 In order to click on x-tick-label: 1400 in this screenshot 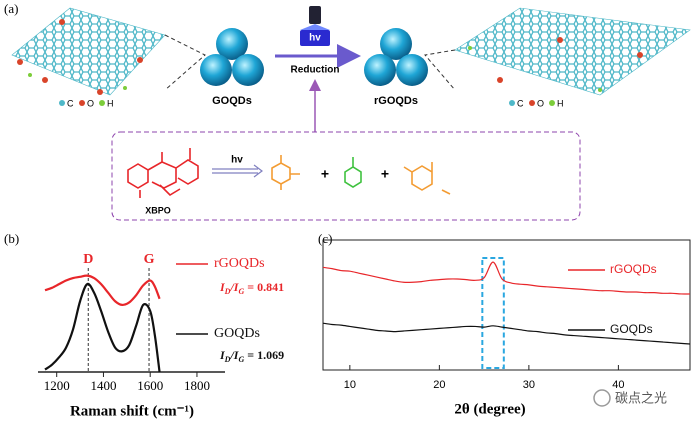, I will do `click(103, 385)`.